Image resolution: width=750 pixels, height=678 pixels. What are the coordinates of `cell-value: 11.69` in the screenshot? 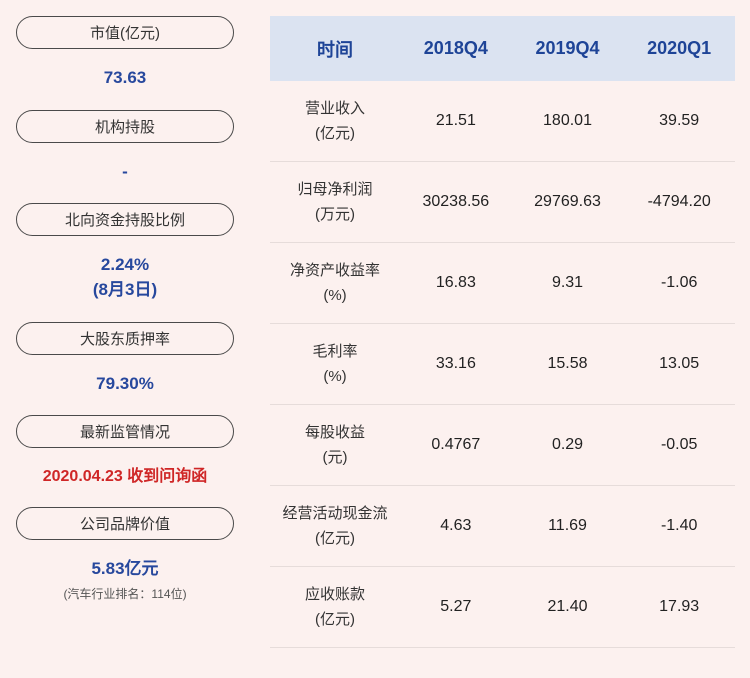 It's located at (567, 525).